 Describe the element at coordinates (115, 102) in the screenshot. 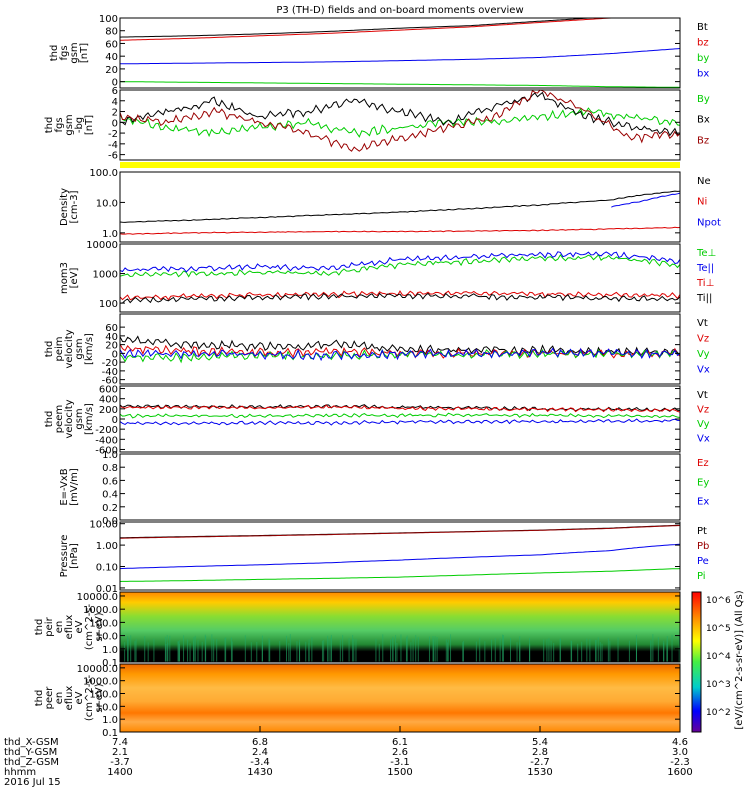

I see `y-tick-label: 4` at that location.